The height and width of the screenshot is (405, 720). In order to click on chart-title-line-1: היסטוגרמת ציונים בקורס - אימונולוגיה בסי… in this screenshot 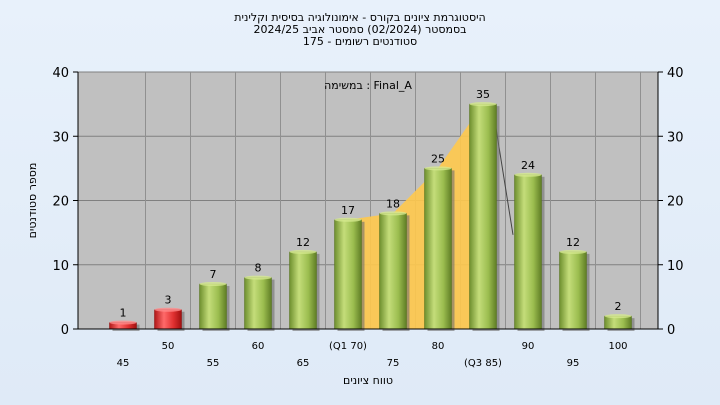, I will do `click(360, 17)`.